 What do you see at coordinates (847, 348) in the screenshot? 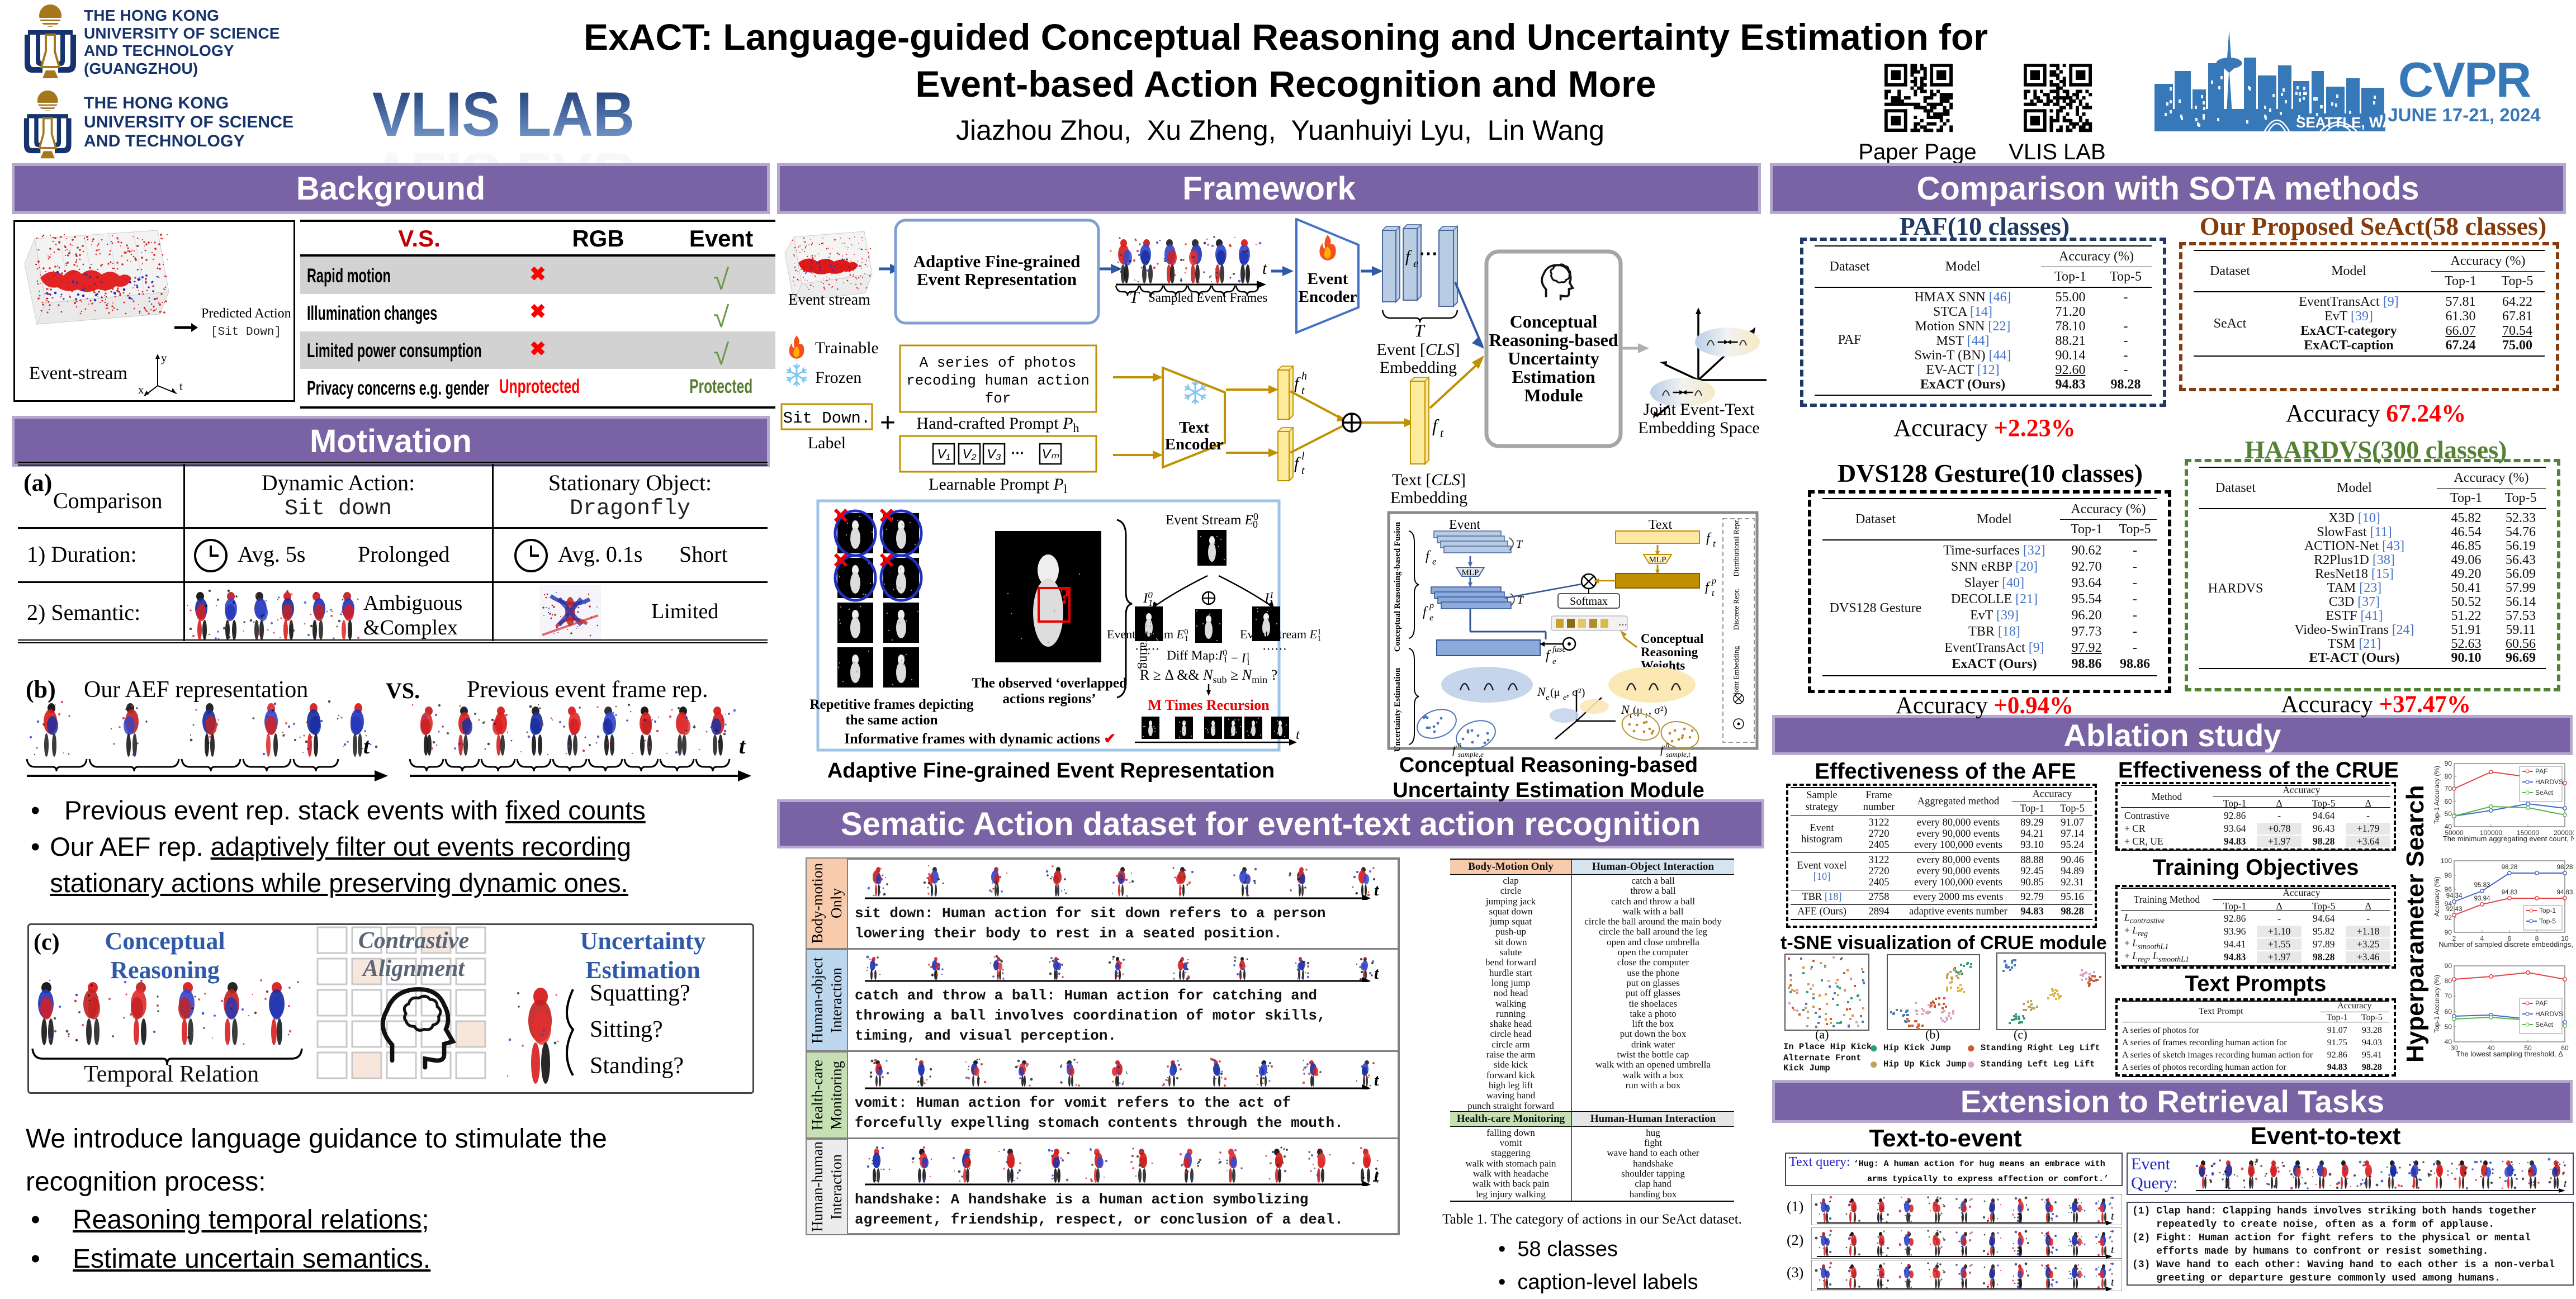
I see `svg-text: Trainable` at bounding box center [847, 348].